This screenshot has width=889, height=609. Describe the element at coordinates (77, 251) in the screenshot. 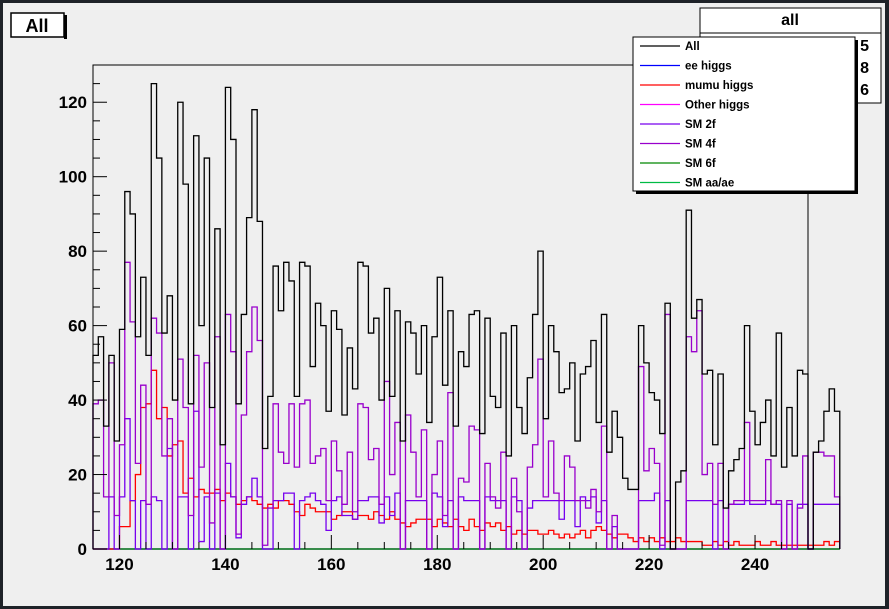

I see `y-tick-label: 80` at that location.